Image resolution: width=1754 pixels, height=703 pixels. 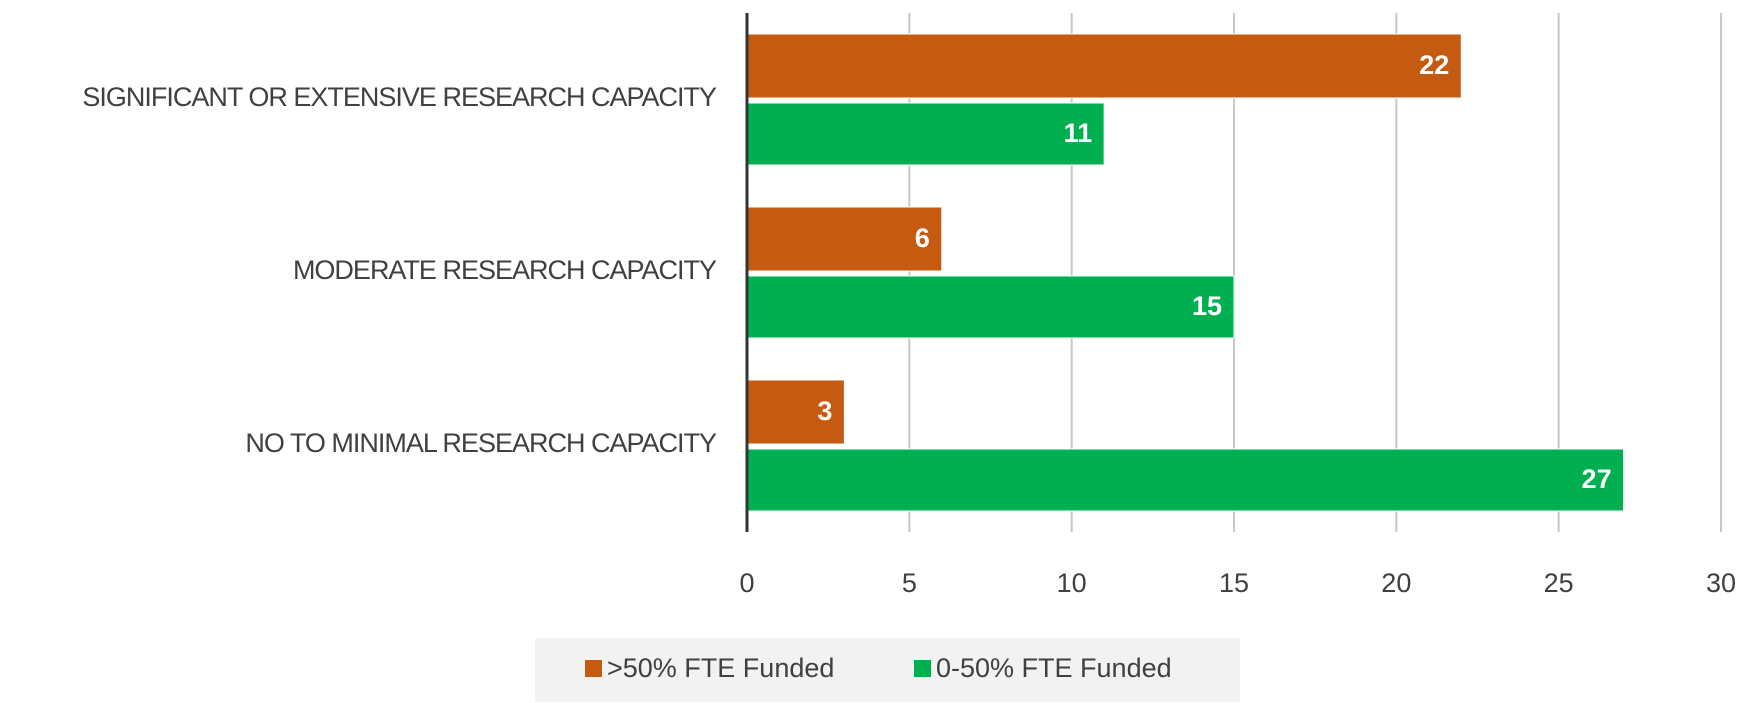 I want to click on legend-box, so click(x=887, y=670).